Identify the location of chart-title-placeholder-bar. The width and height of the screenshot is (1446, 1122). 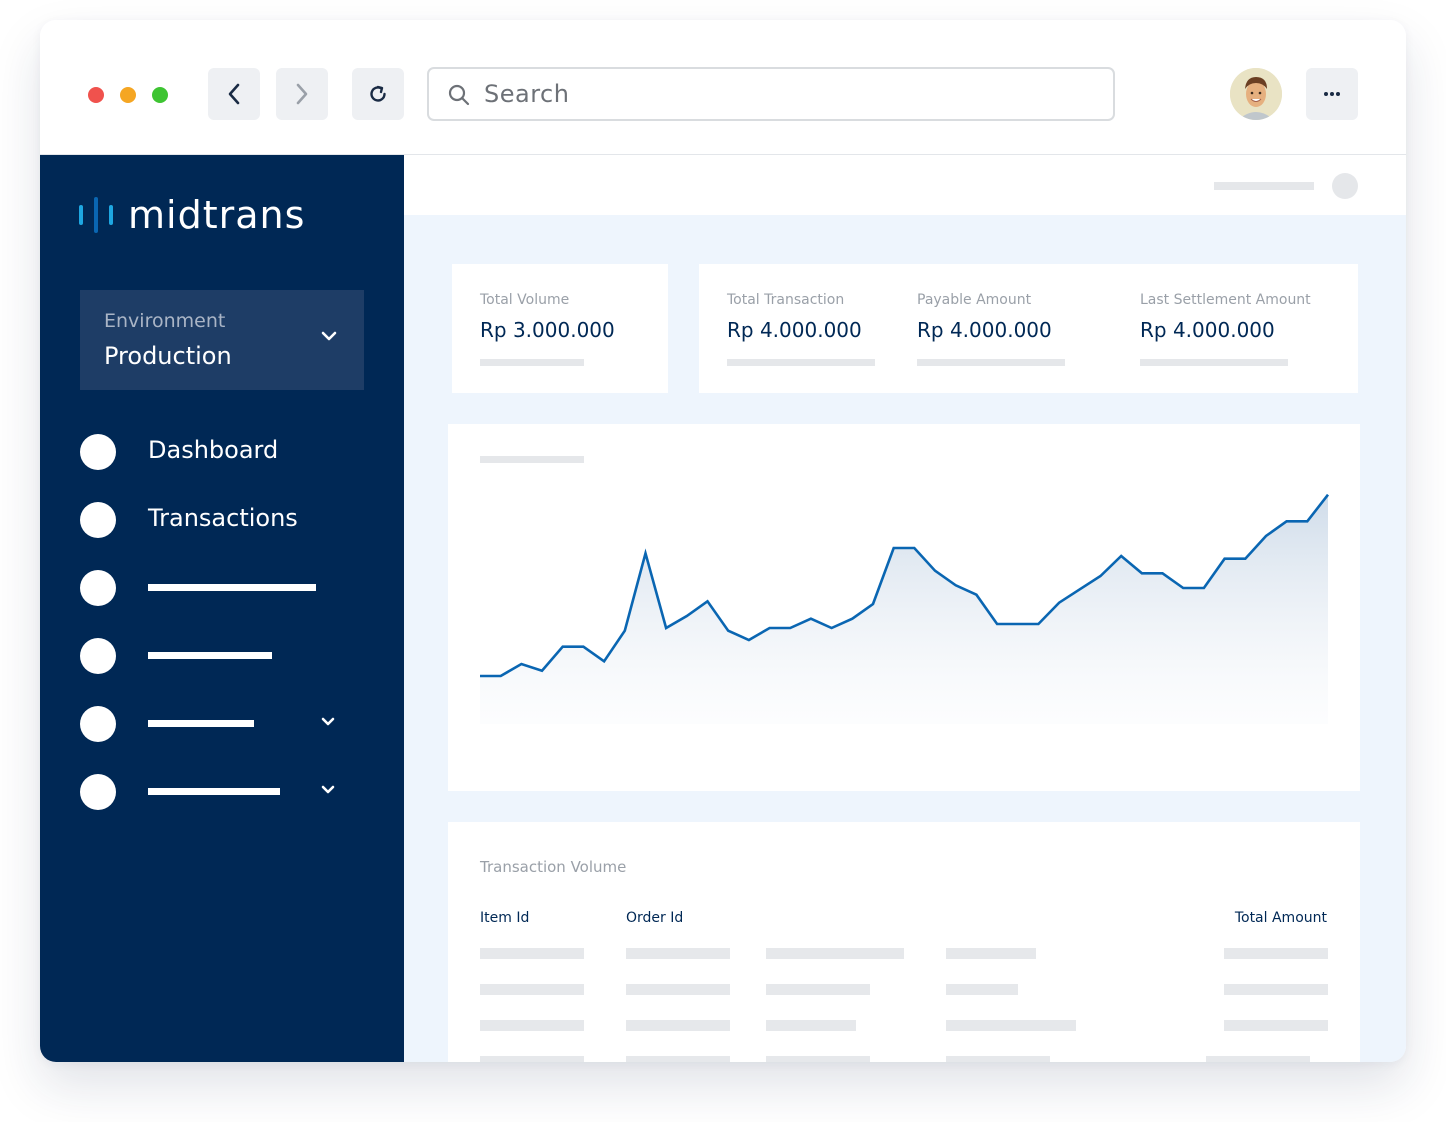
(532, 459).